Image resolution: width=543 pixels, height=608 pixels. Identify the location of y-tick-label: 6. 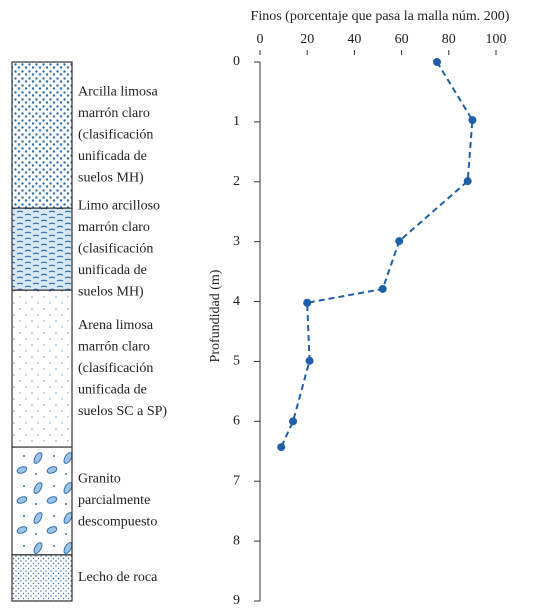
(236, 421).